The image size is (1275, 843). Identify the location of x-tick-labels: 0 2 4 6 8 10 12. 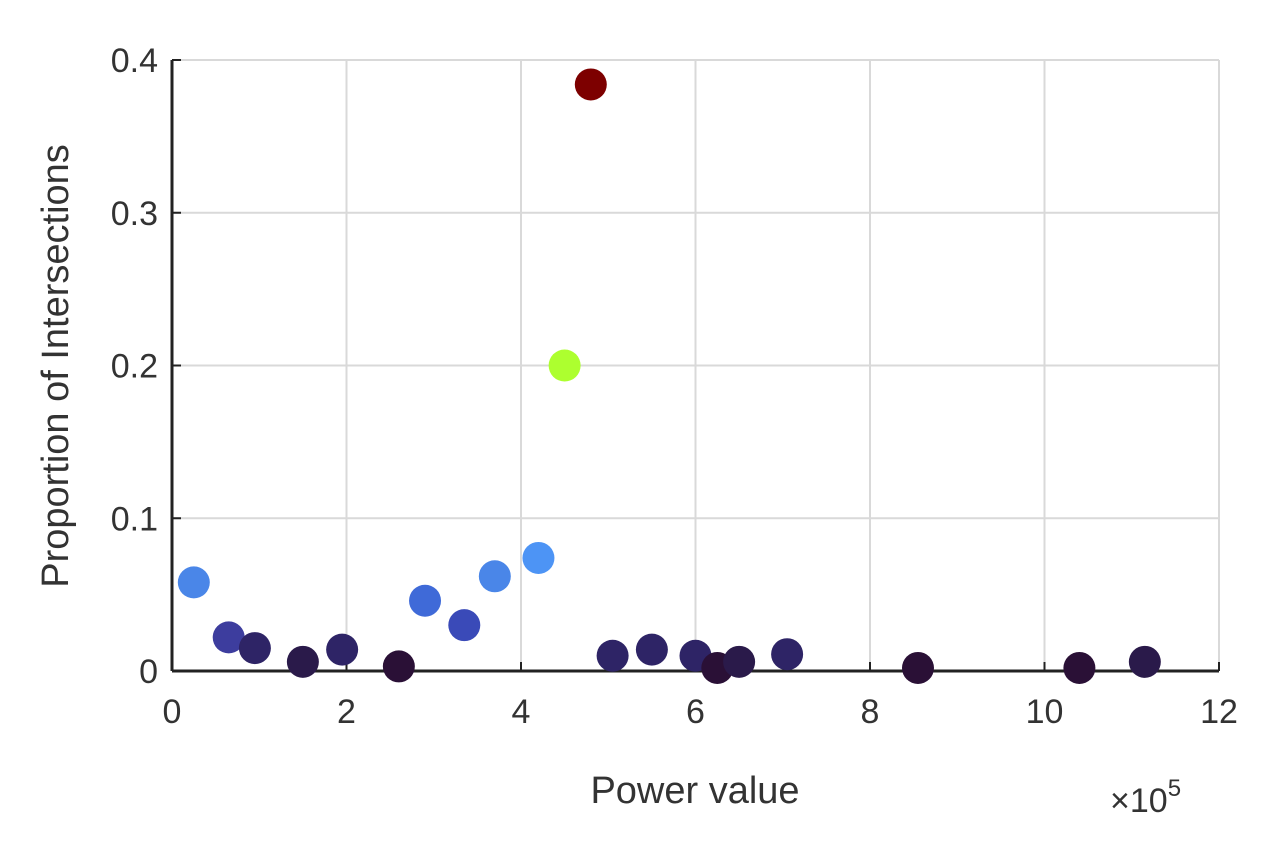
(700, 712).